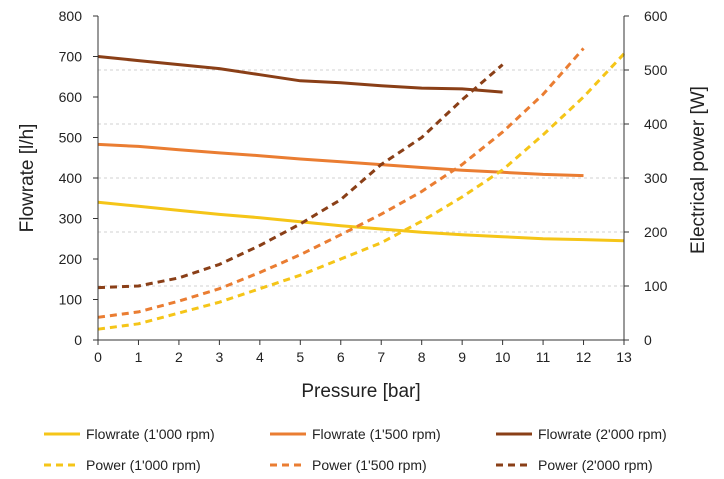 Image resolution: width=724 pixels, height=479 pixels. I want to click on y-left-tick-label: 700, so click(71, 57).